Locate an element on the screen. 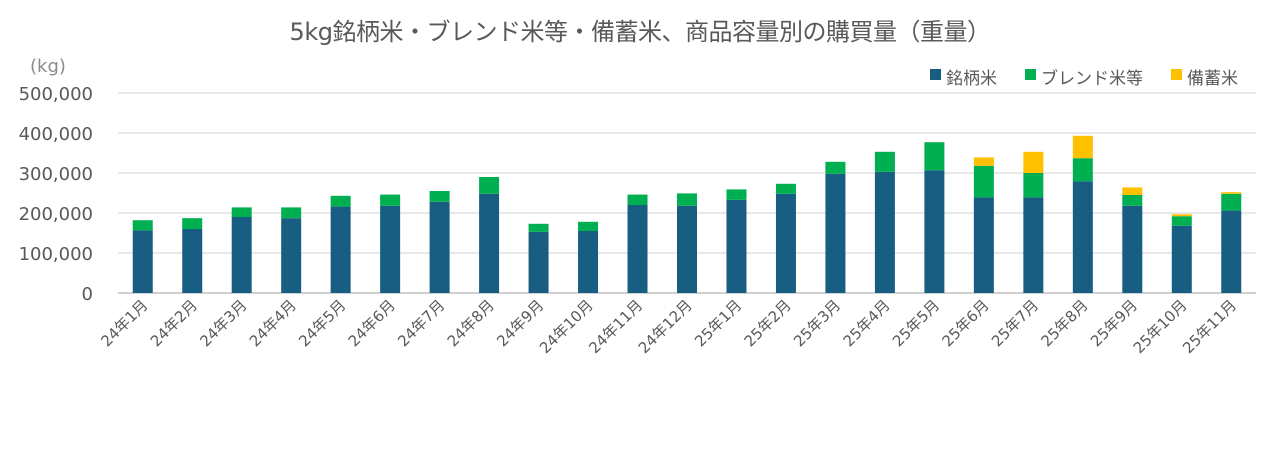 This screenshot has height=455, width=1280. x-tick-label: 25年8月 is located at coordinates (1064, 323).